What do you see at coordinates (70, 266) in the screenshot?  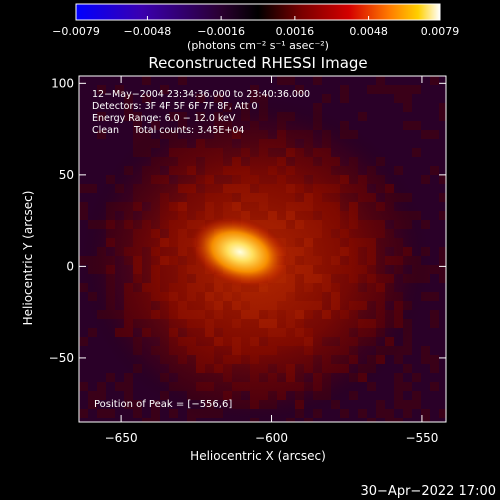 I see `y-tick-label: 0` at bounding box center [70, 266].